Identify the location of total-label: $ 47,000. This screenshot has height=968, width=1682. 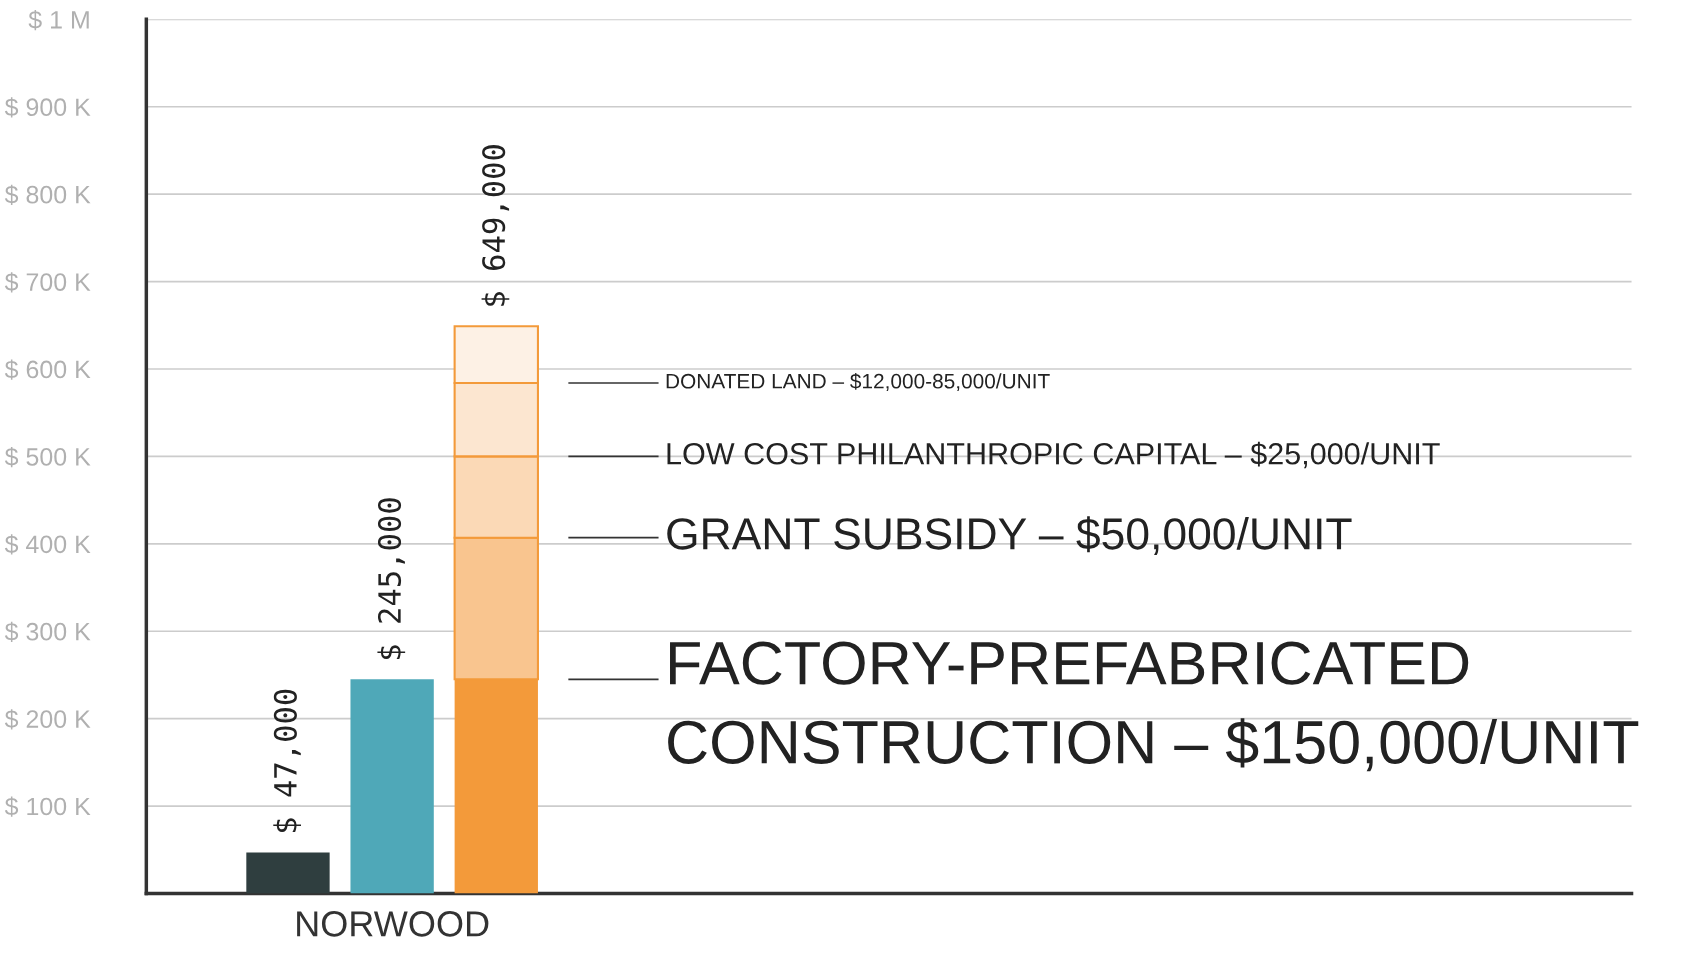
(287, 761).